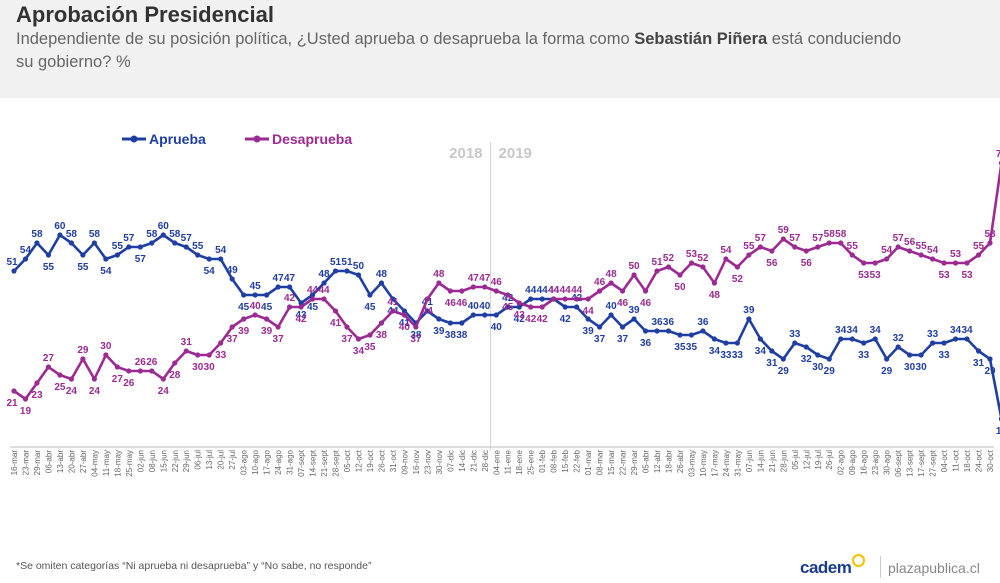  Describe the element at coordinates (668, 461) in the screenshot. I see `x-tick-18-abr: 18-abr` at that location.